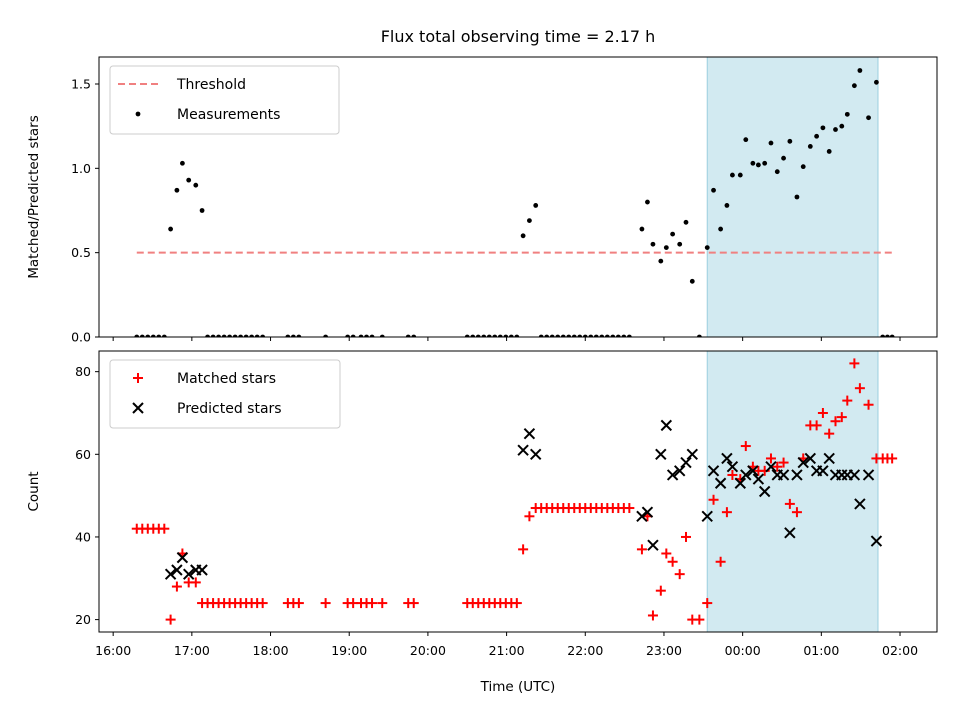 The image size is (960, 720). What do you see at coordinates (672, 475) in the screenshot?
I see `point-s1-14-b` at bounding box center [672, 475].